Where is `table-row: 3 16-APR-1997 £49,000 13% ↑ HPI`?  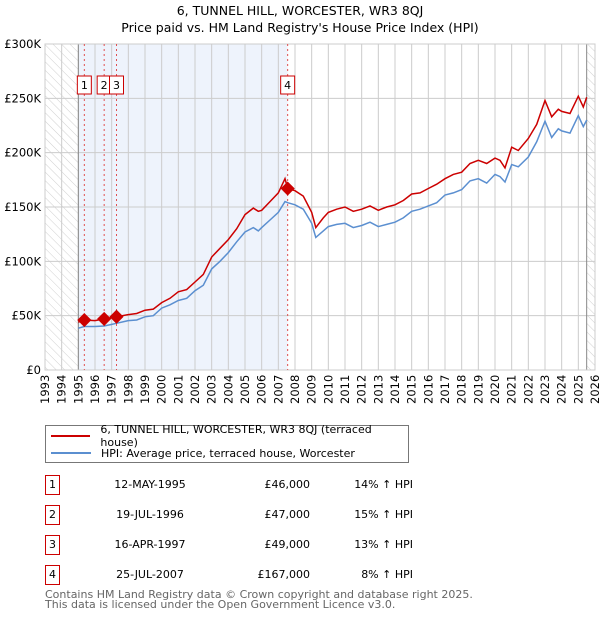
table-row: 3 16-APR-1997 £49,000 13% ↑ HPI is located at coordinates (229, 545).